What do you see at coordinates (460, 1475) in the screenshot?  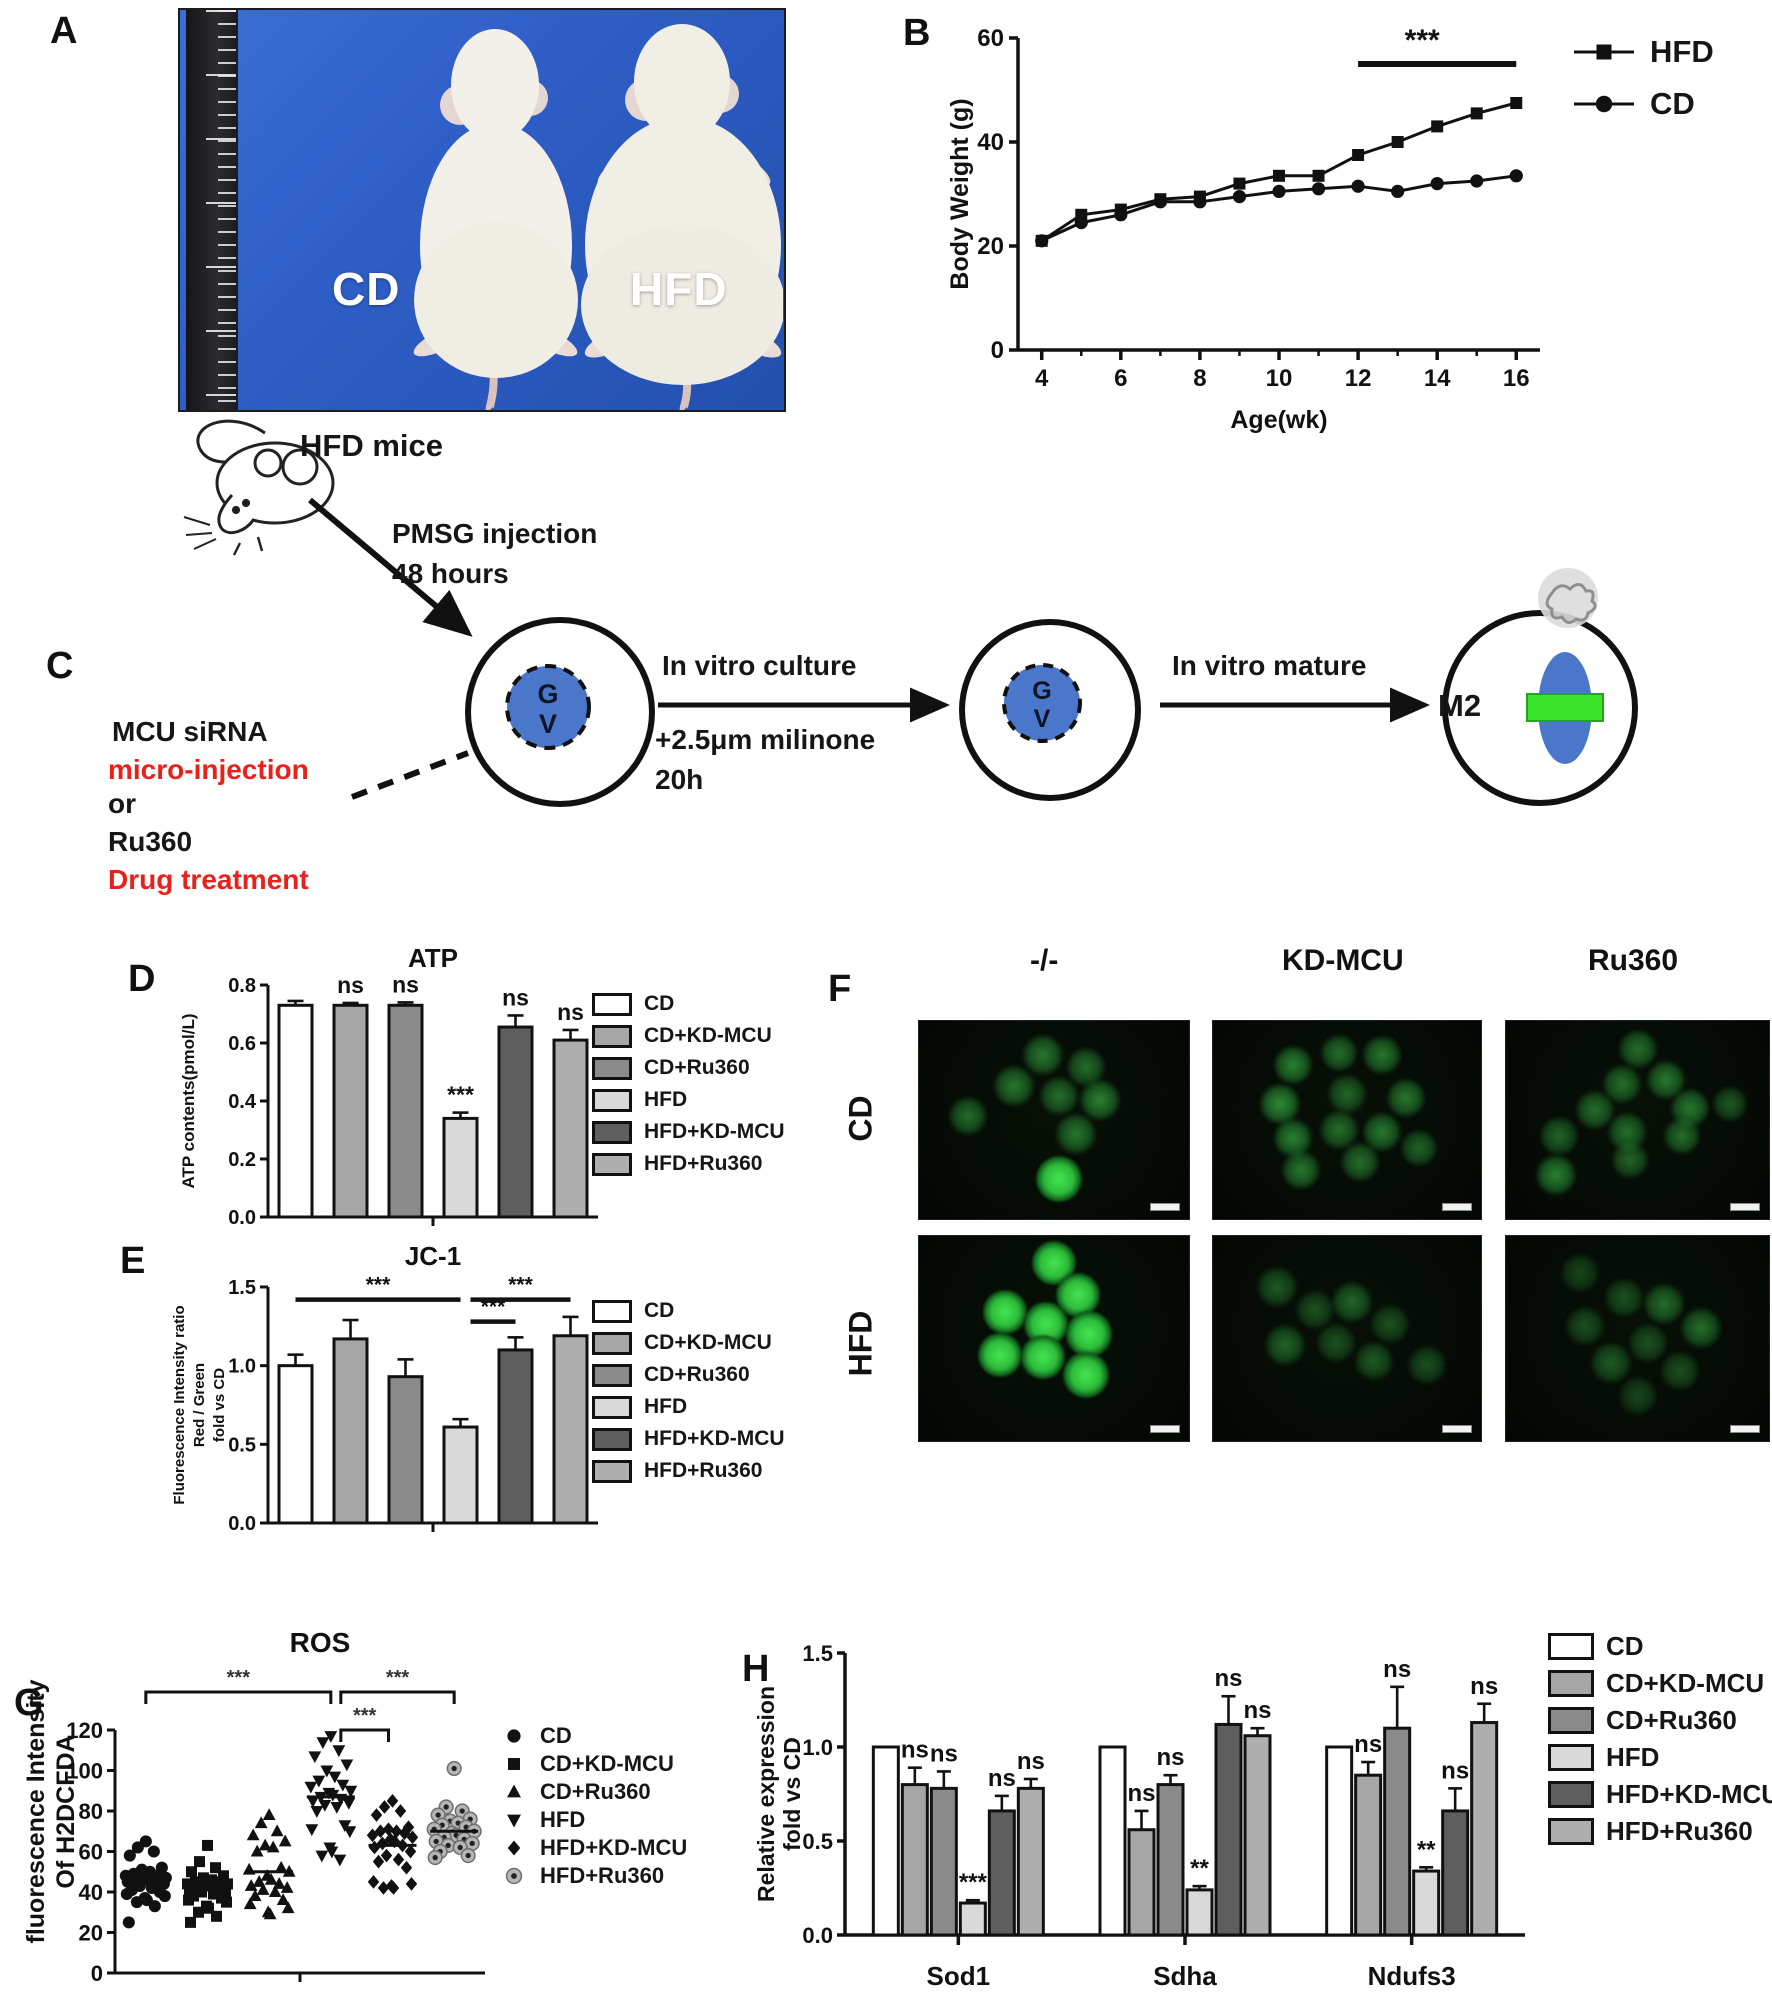 I see `bar-HFD` at bounding box center [460, 1475].